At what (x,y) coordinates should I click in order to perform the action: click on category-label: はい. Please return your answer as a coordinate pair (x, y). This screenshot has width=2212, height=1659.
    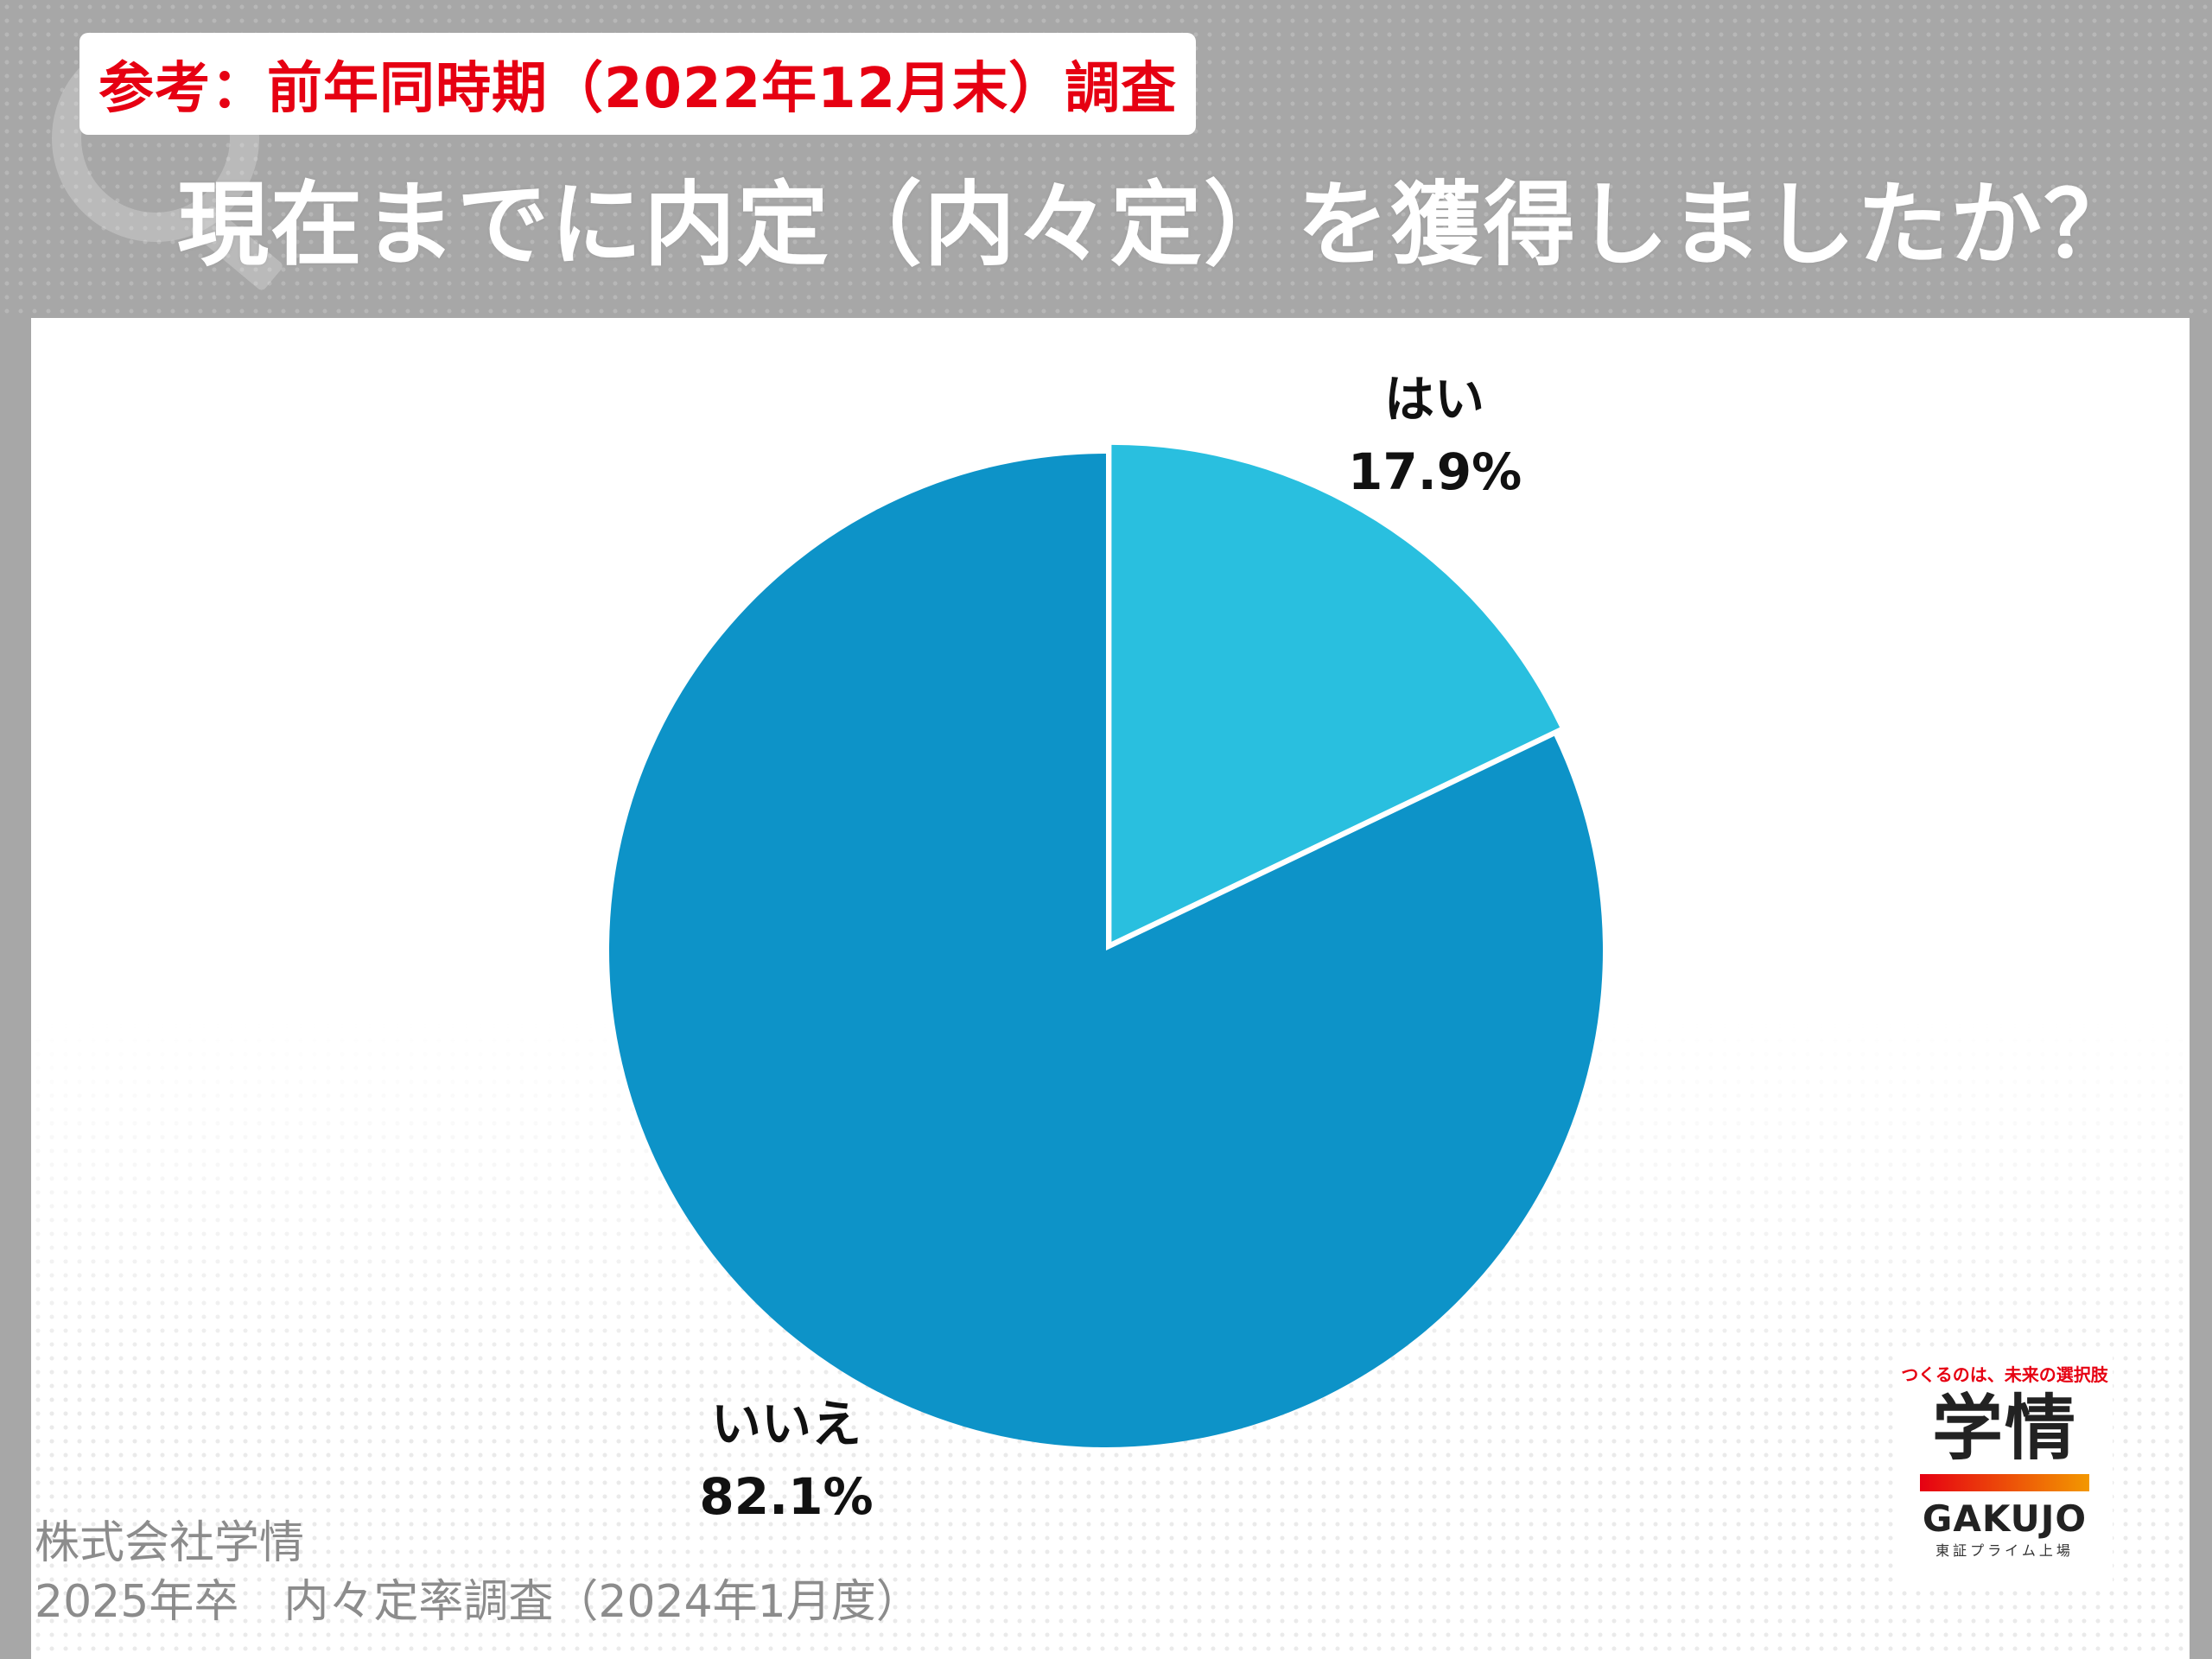
    Looking at the image, I should click on (1433, 399).